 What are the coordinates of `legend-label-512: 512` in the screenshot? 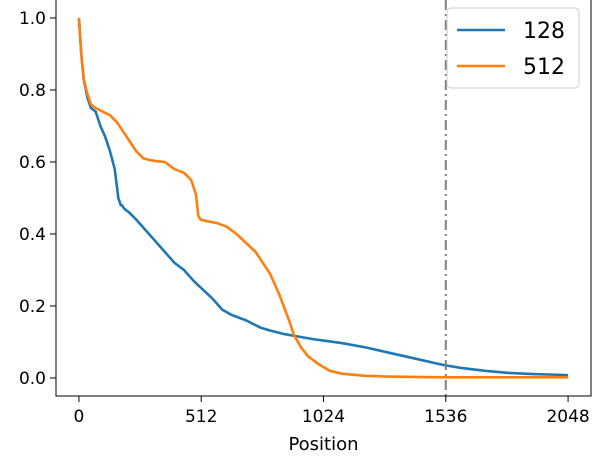 It's located at (544, 67).